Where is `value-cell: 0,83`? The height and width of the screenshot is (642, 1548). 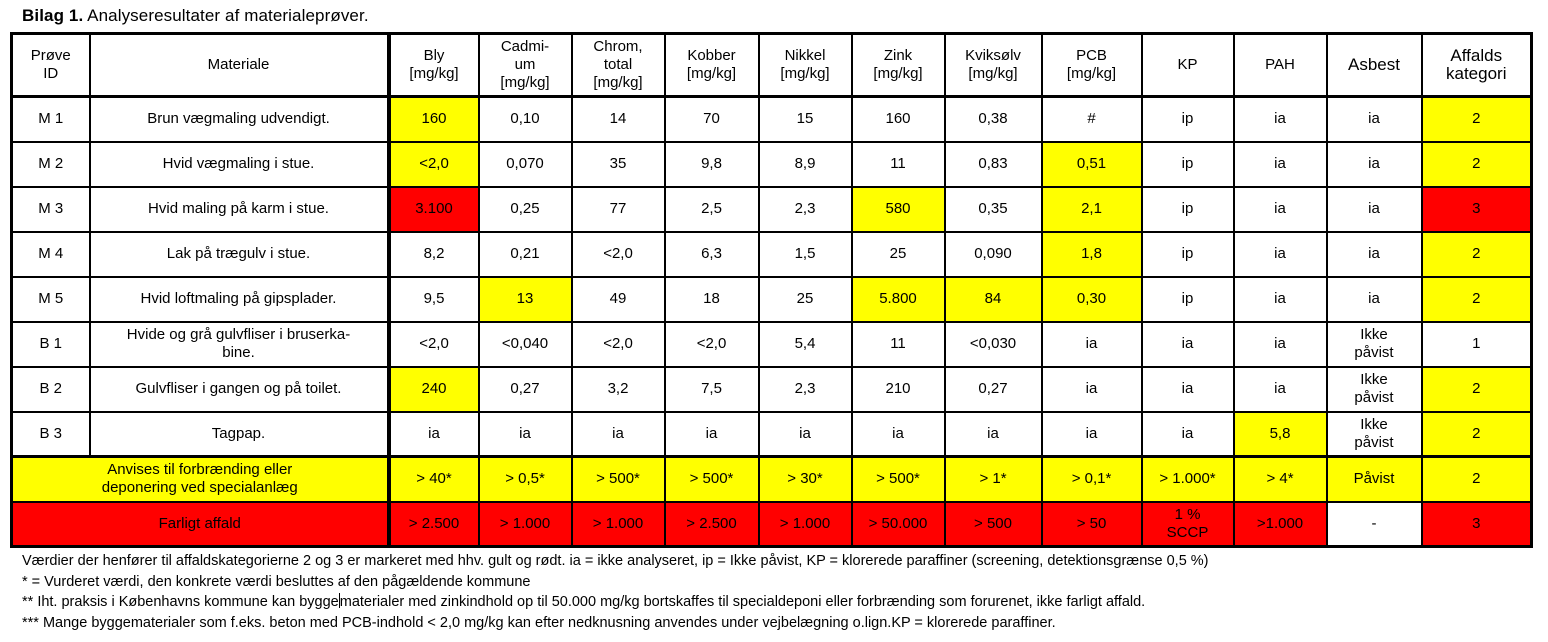
value-cell: 0,83 is located at coordinates (993, 164).